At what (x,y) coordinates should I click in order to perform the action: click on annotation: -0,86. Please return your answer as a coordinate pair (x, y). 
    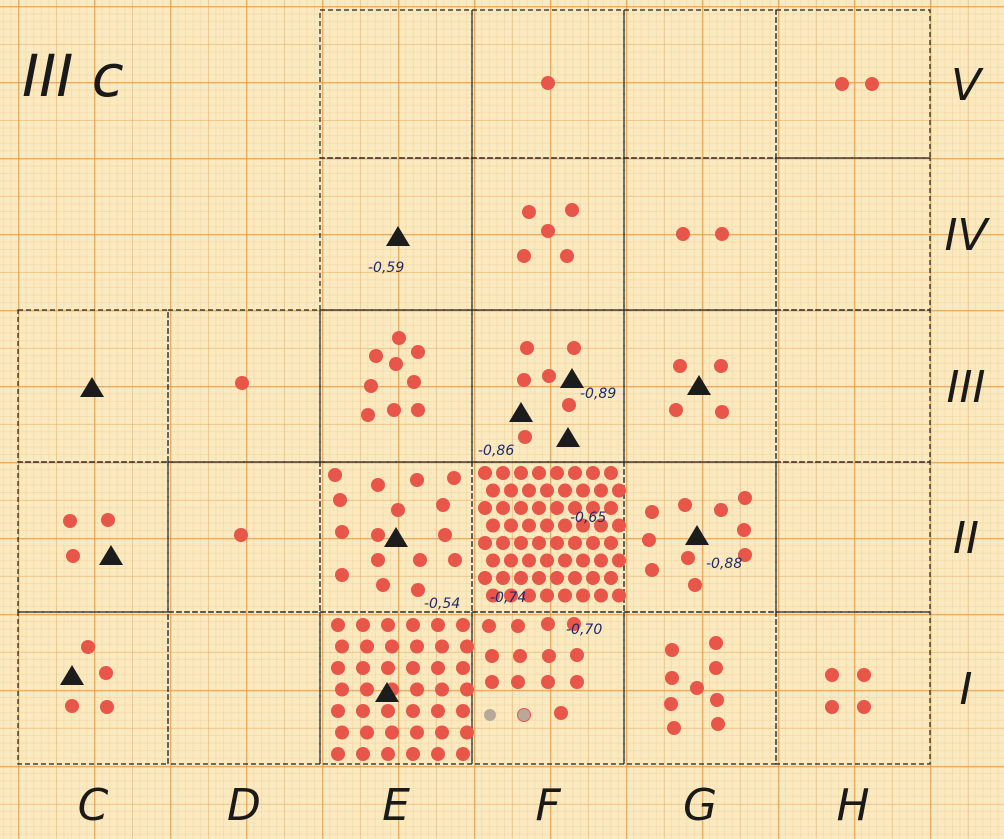
    Looking at the image, I should click on (496, 451).